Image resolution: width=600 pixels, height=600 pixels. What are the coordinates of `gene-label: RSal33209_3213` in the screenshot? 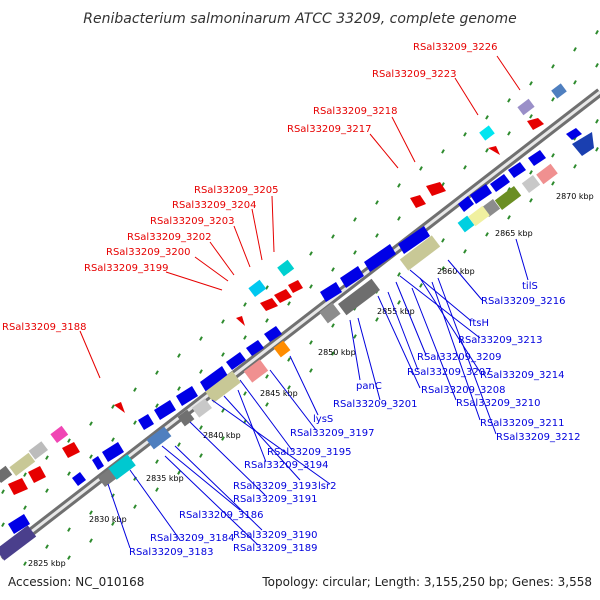 It's located at (500, 340).